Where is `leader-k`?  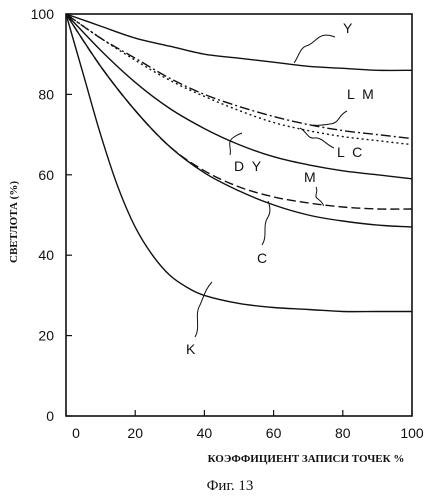 leader-k is located at coordinates (203, 309).